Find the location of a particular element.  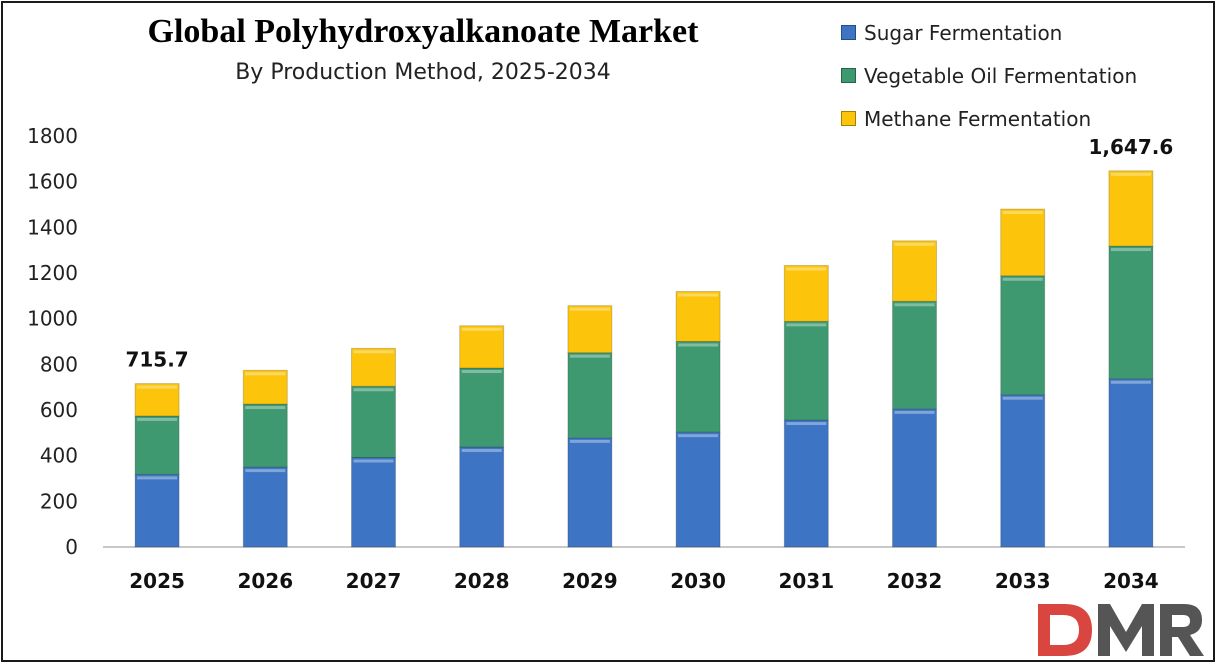

dmr-logo is located at coordinates (1120, 628).